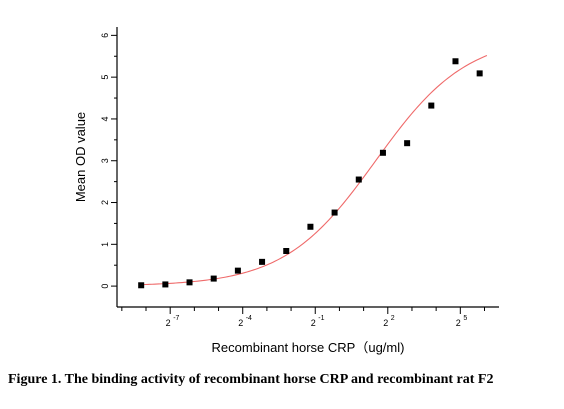  I want to click on x-tick-exponent: 2, so click(393, 318).